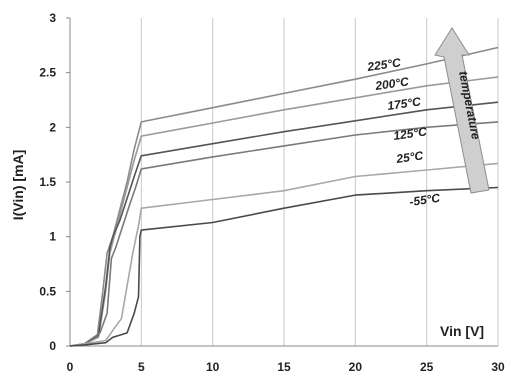 The height and width of the screenshot is (379, 511). What do you see at coordinates (462, 331) in the screenshot?
I see `x-axis-title: Vin [V]` at bounding box center [462, 331].